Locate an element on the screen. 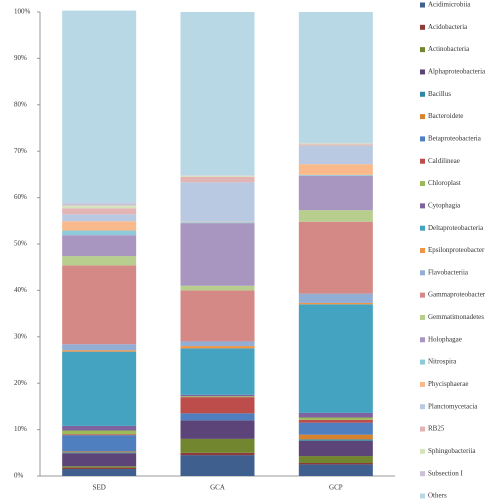  y-tick-label: 90% is located at coordinates (20, 58).